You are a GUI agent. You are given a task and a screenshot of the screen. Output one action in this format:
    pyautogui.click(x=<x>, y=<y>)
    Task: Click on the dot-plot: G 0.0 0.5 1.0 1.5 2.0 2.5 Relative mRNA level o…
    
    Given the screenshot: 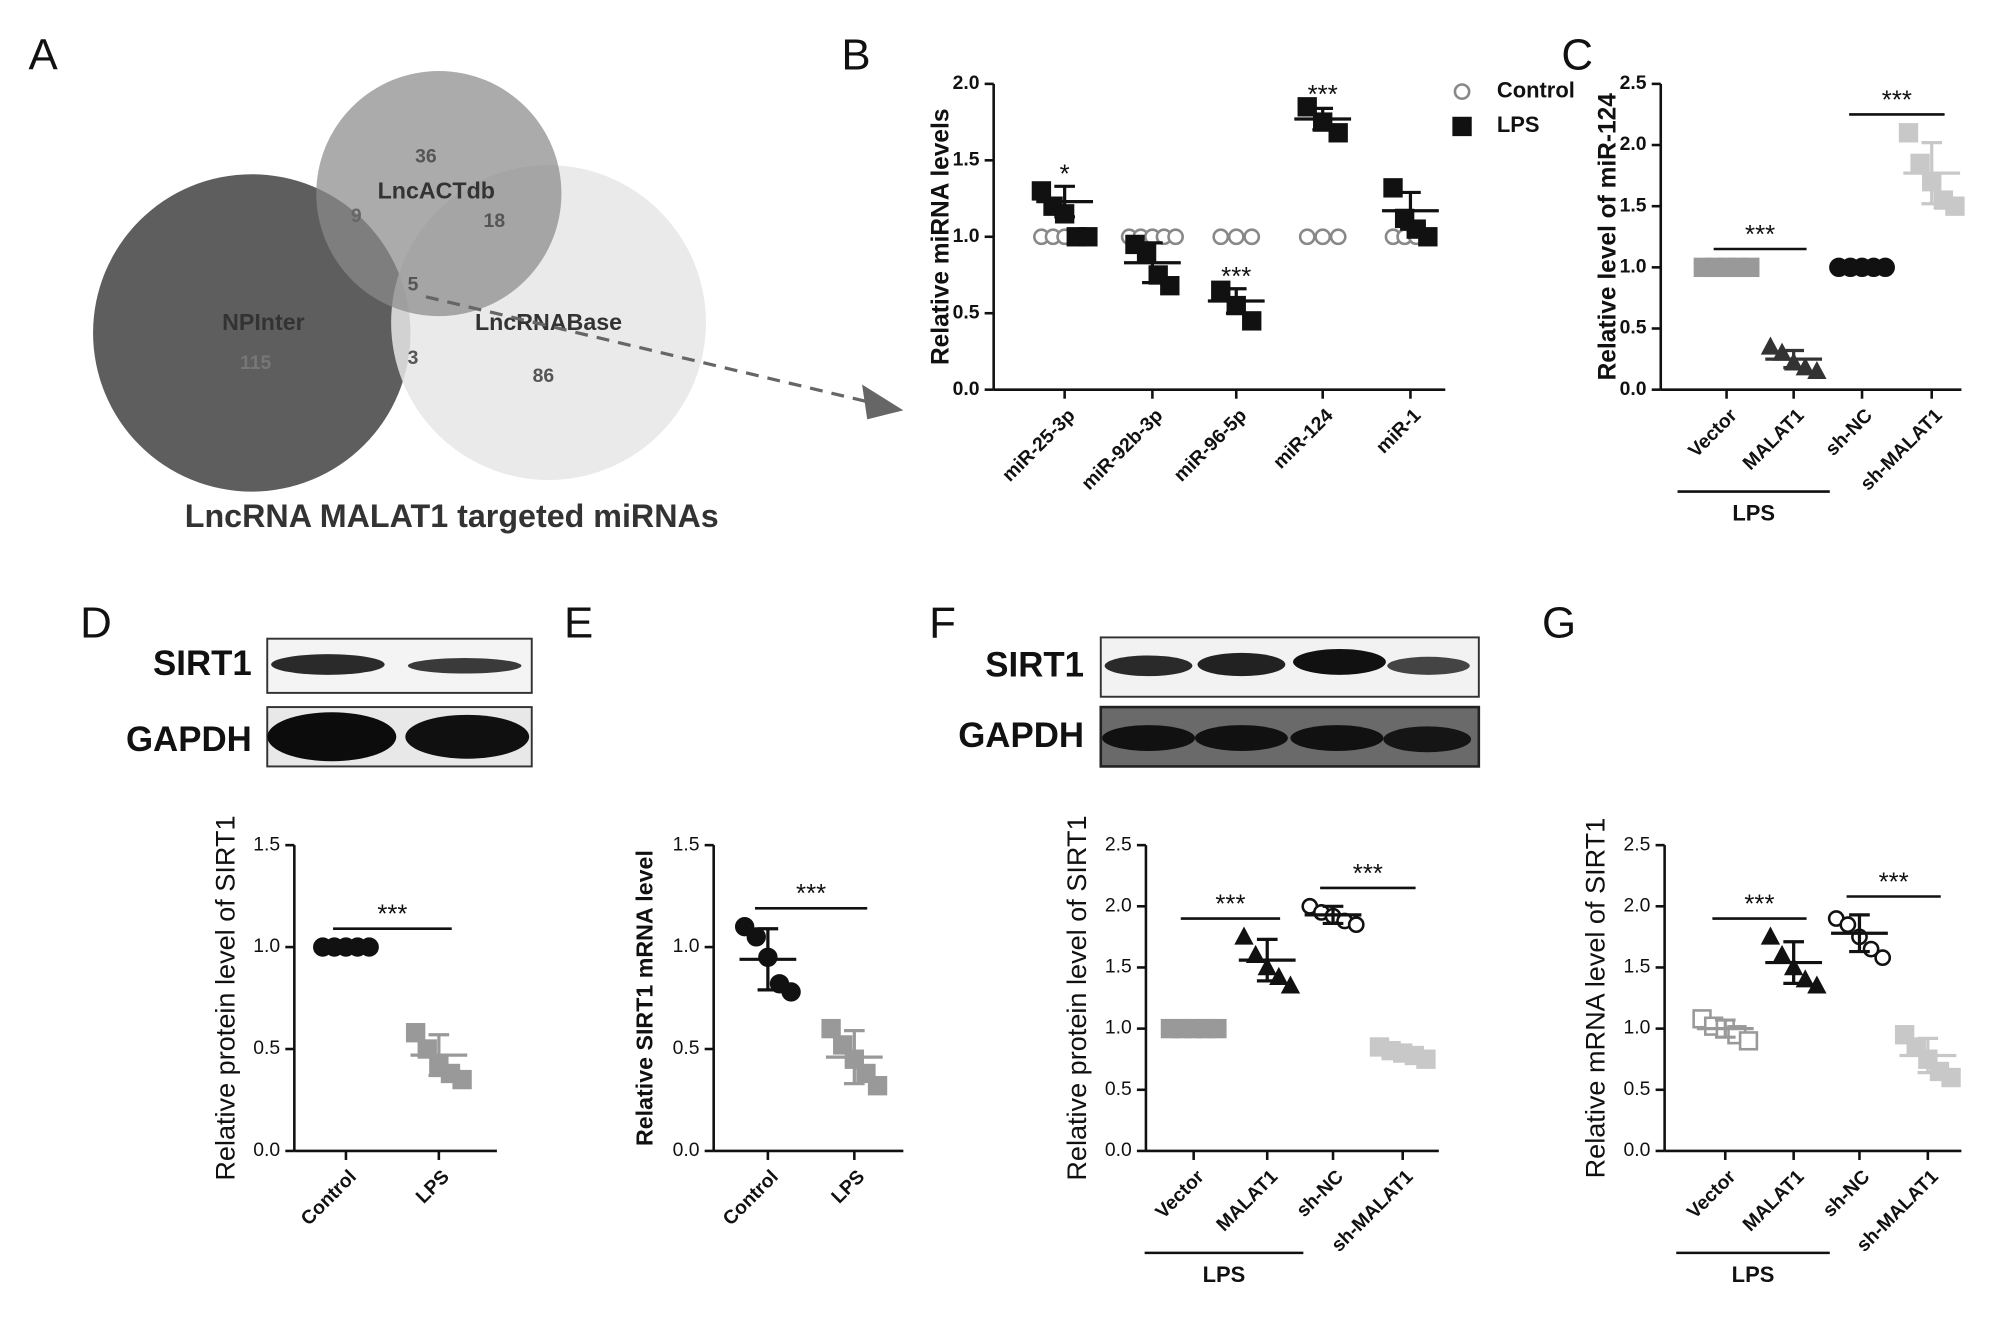 What is the action you would take?
    pyautogui.click(x=1752, y=942)
    